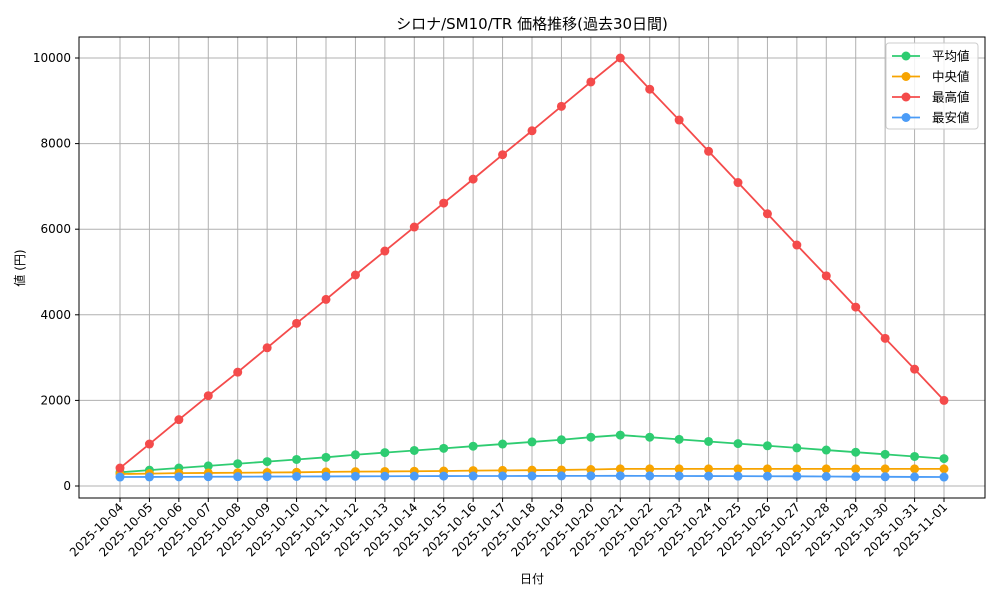 This screenshot has height=604, width=1000. I want to click on legend-label: 最高値, so click(951, 97).